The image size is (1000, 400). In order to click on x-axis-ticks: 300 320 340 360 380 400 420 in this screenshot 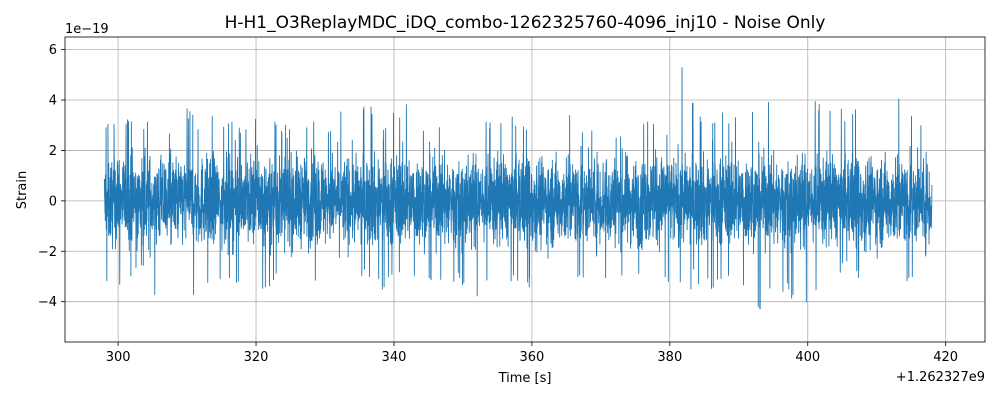, I will do `click(532, 353)`.